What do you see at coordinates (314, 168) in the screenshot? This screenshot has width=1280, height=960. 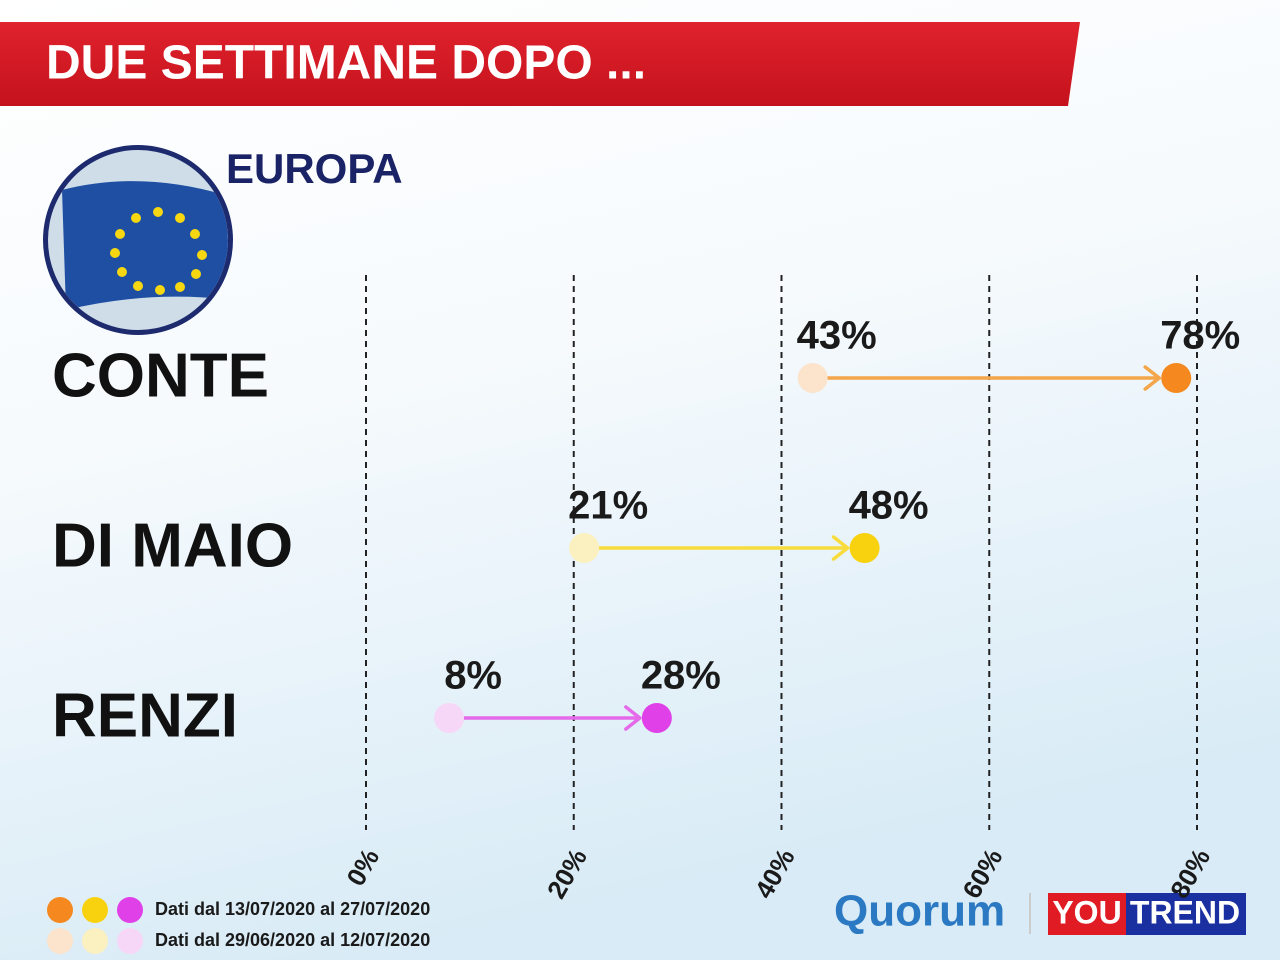 I see `subtitle: EUROPA` at bounding box center [314, 168].